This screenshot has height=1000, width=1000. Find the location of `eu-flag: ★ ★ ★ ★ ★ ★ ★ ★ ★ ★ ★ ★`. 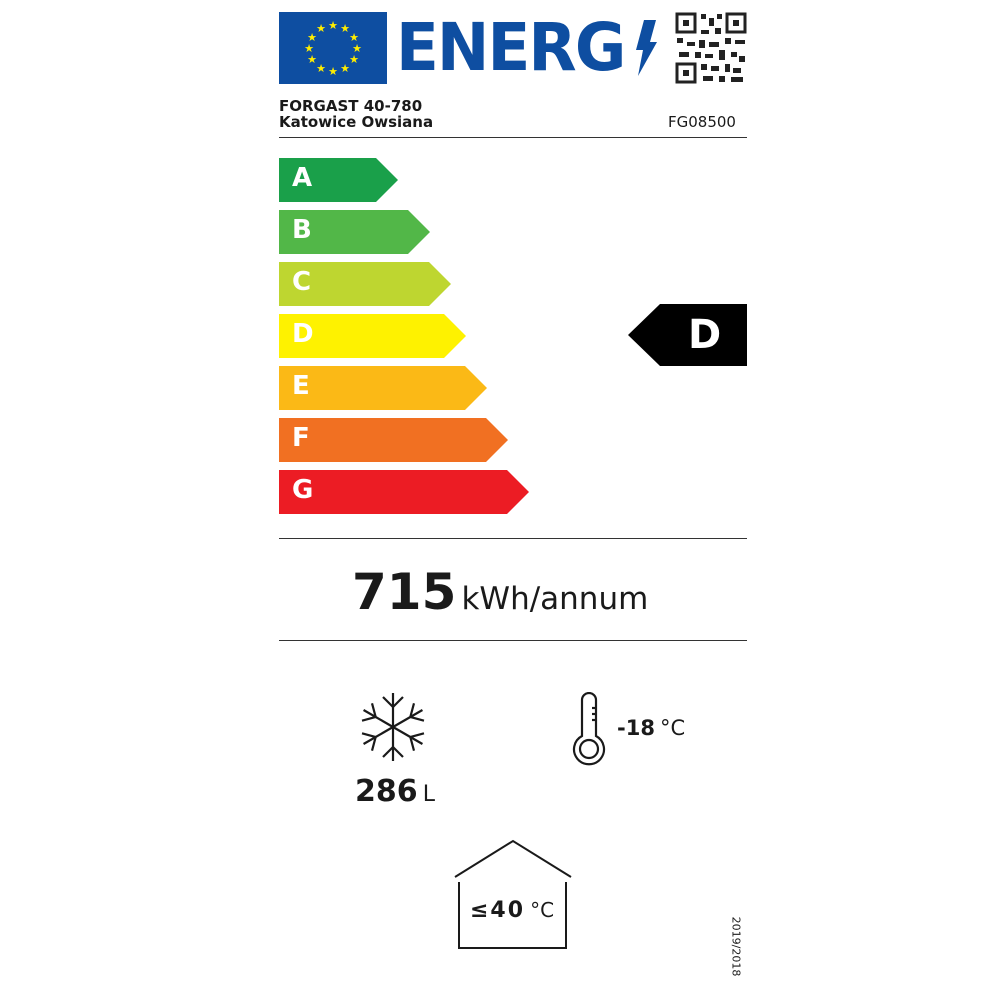

eu-flag: ★ ★ ★ ★ ★ ★ ★ ★ ★ ★ ★ ★ is located at coordinates (333, 48).